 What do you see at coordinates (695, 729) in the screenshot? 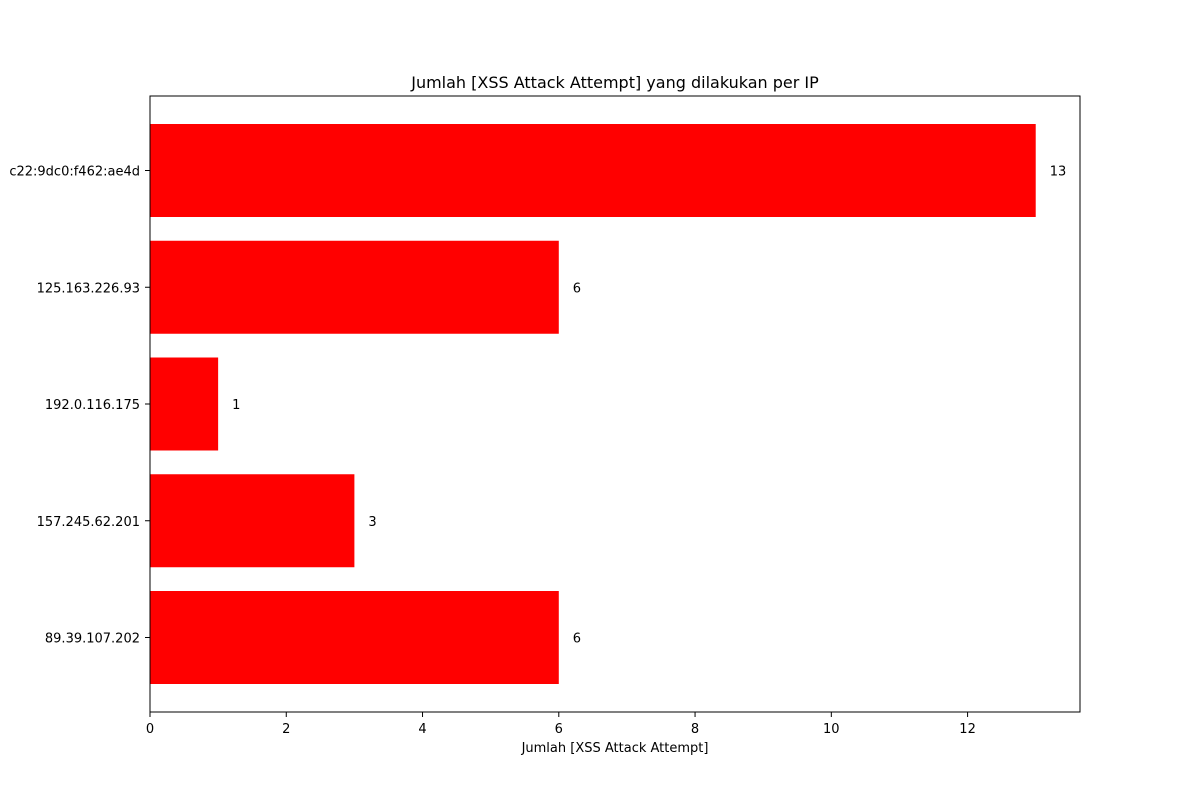
I see `x-tick-label-5: 8` at bounding box center [695, 729].